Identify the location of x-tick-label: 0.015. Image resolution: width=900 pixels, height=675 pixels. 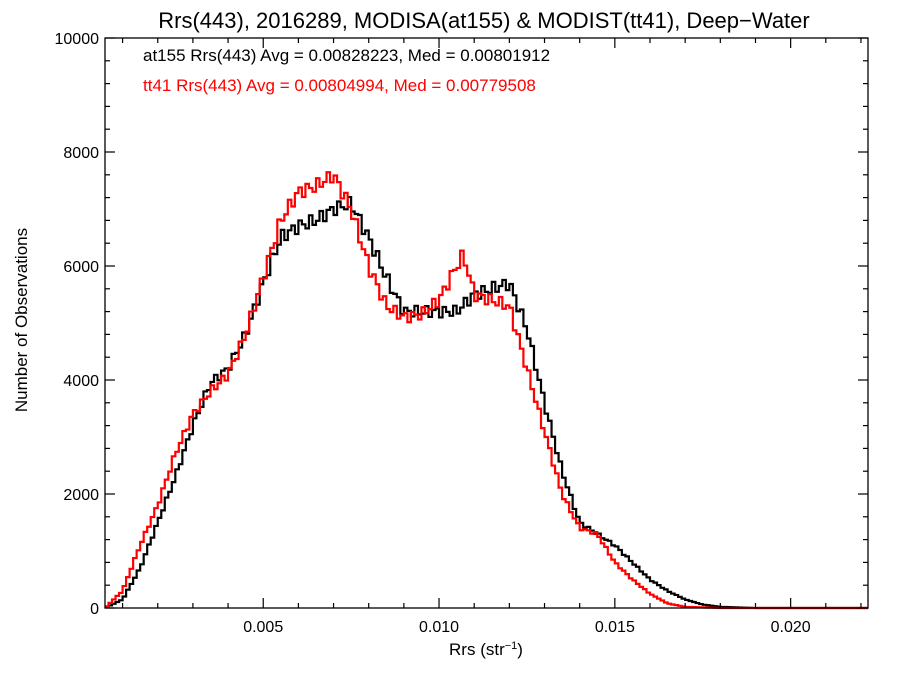
(615, 627).